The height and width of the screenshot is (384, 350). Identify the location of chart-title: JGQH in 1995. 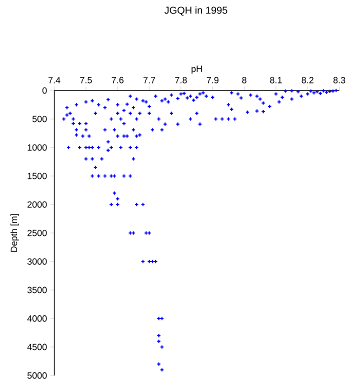
(196, 11).